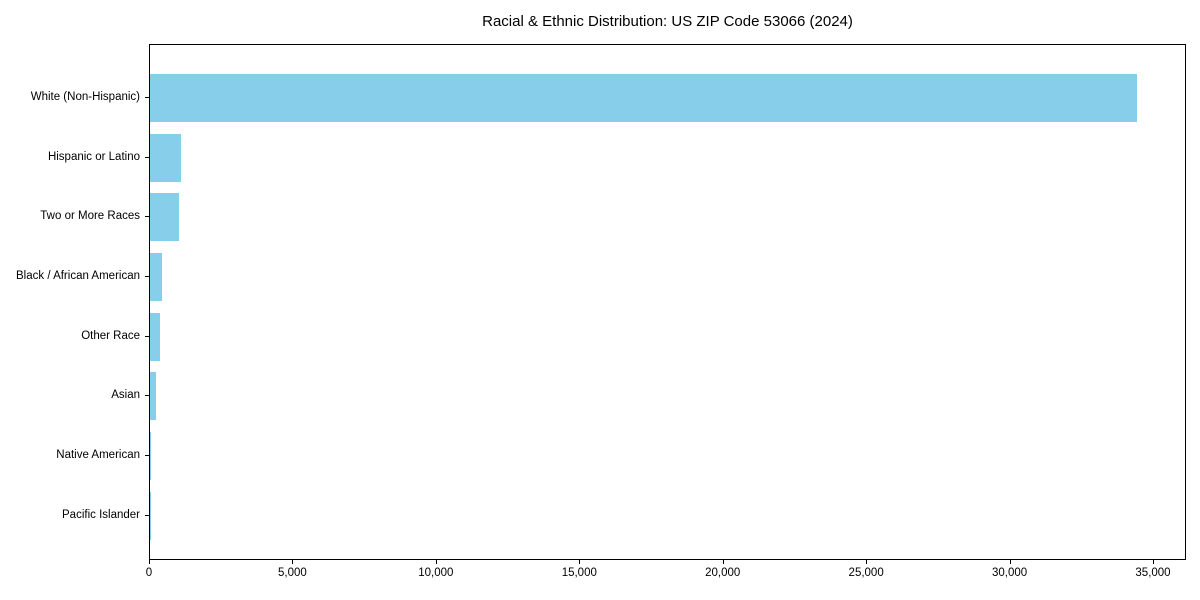  I want to click on y-axis-label: Asian, so click(125, 395).